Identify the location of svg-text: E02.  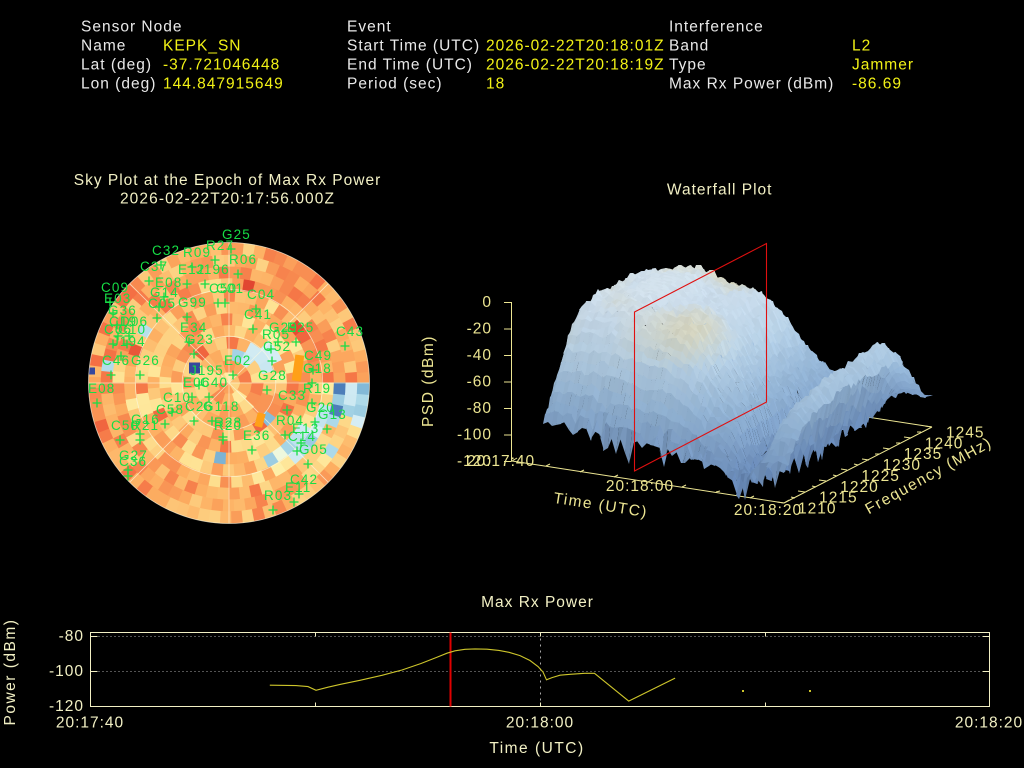
(237, 360).